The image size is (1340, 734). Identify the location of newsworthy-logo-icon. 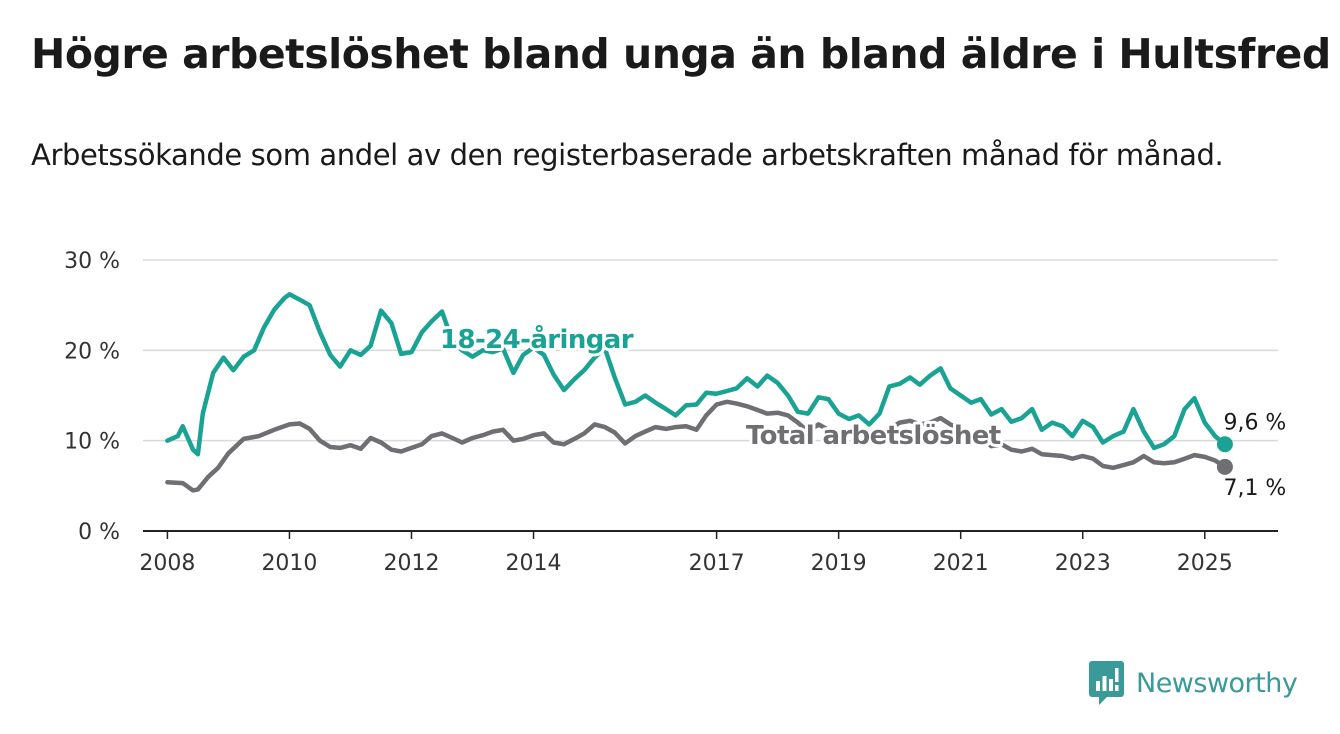
(1106, 683).